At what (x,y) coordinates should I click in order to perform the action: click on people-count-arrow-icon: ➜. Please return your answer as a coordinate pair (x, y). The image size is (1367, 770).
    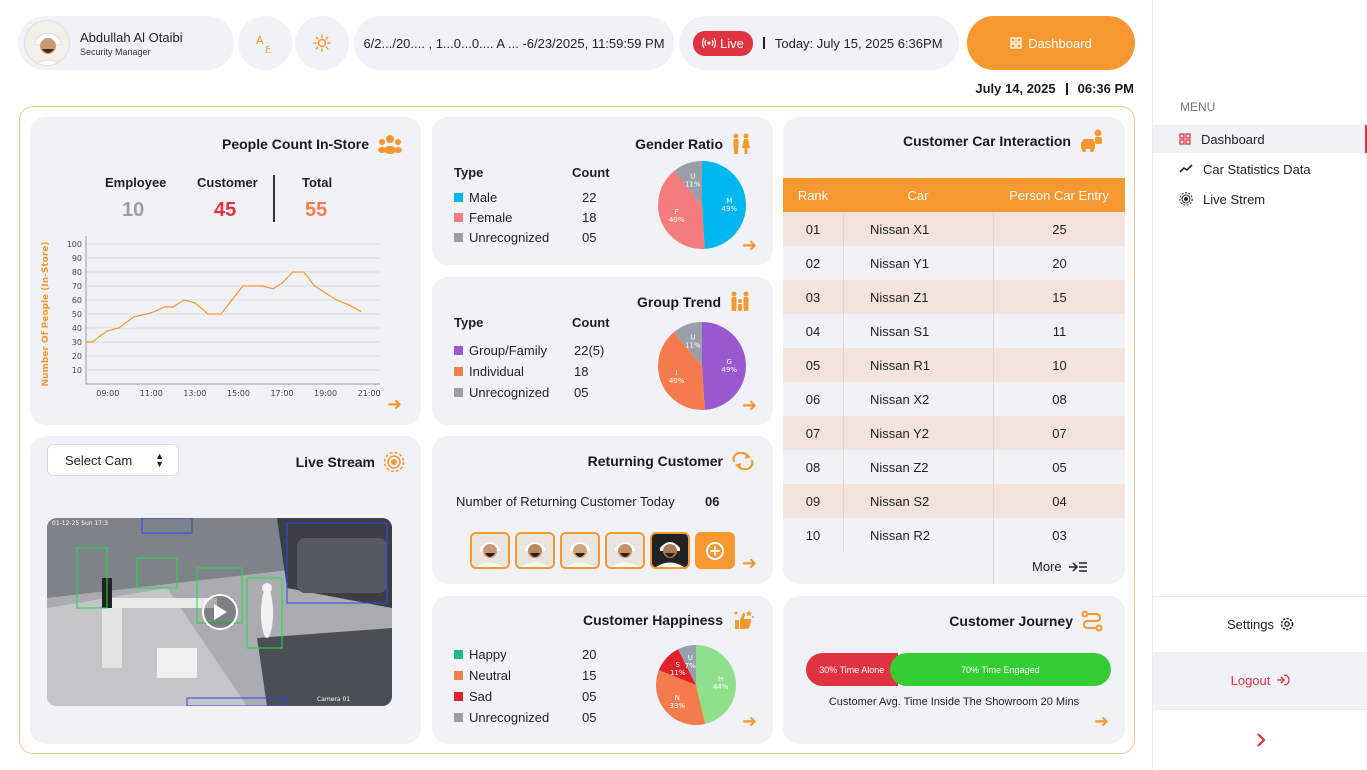
    Looking at the image, I should click on (395, 404).